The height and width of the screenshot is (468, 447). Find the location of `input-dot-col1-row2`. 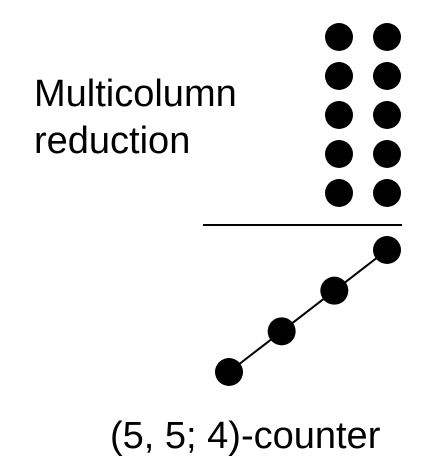

input-dot-col1-row2 is located at coordinates (339, 76).